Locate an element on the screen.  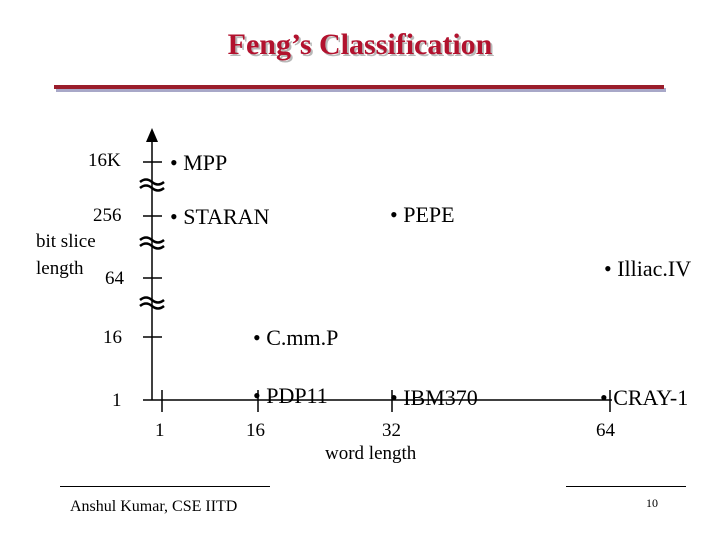
point-label-cray1: • CRAY-1 is located at coordinates (644, 397).